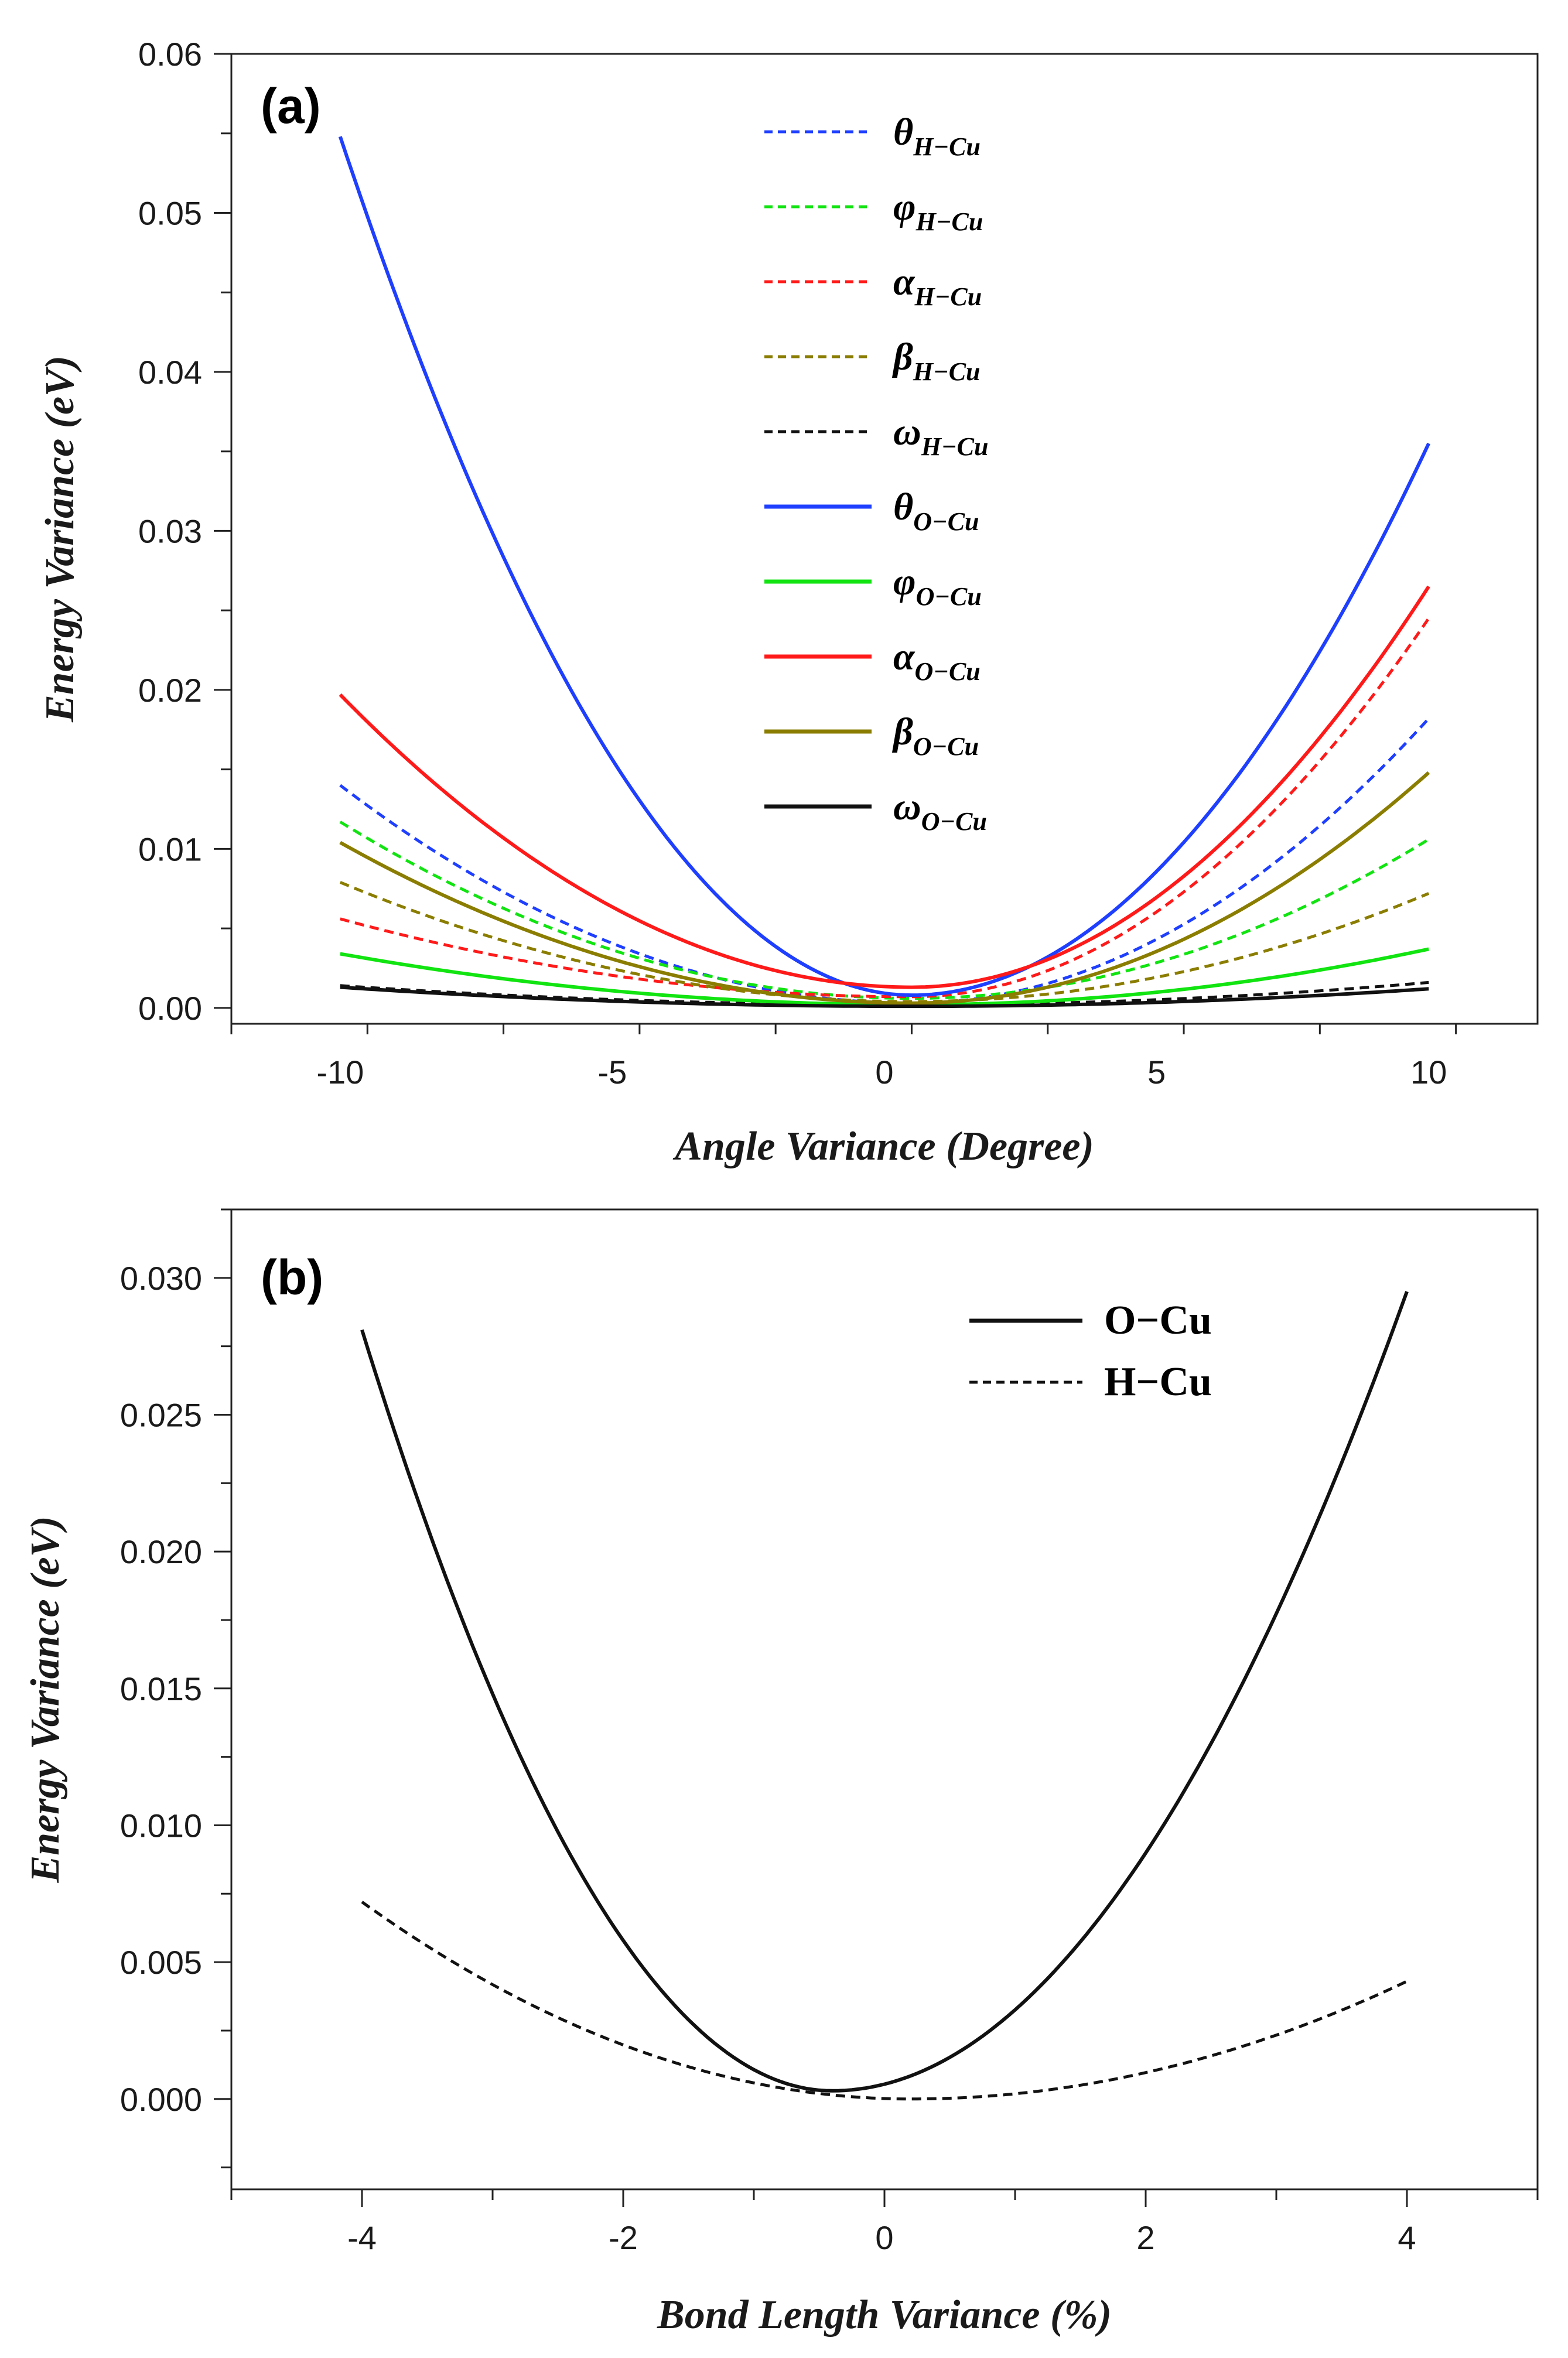 The image size is (1568, 2358). What do you see at coordinates (948, 296) in the screenshot?
I see `legend-a-alpha-h-cu-subscript: H−Cu` at bounding box center [948, 296].